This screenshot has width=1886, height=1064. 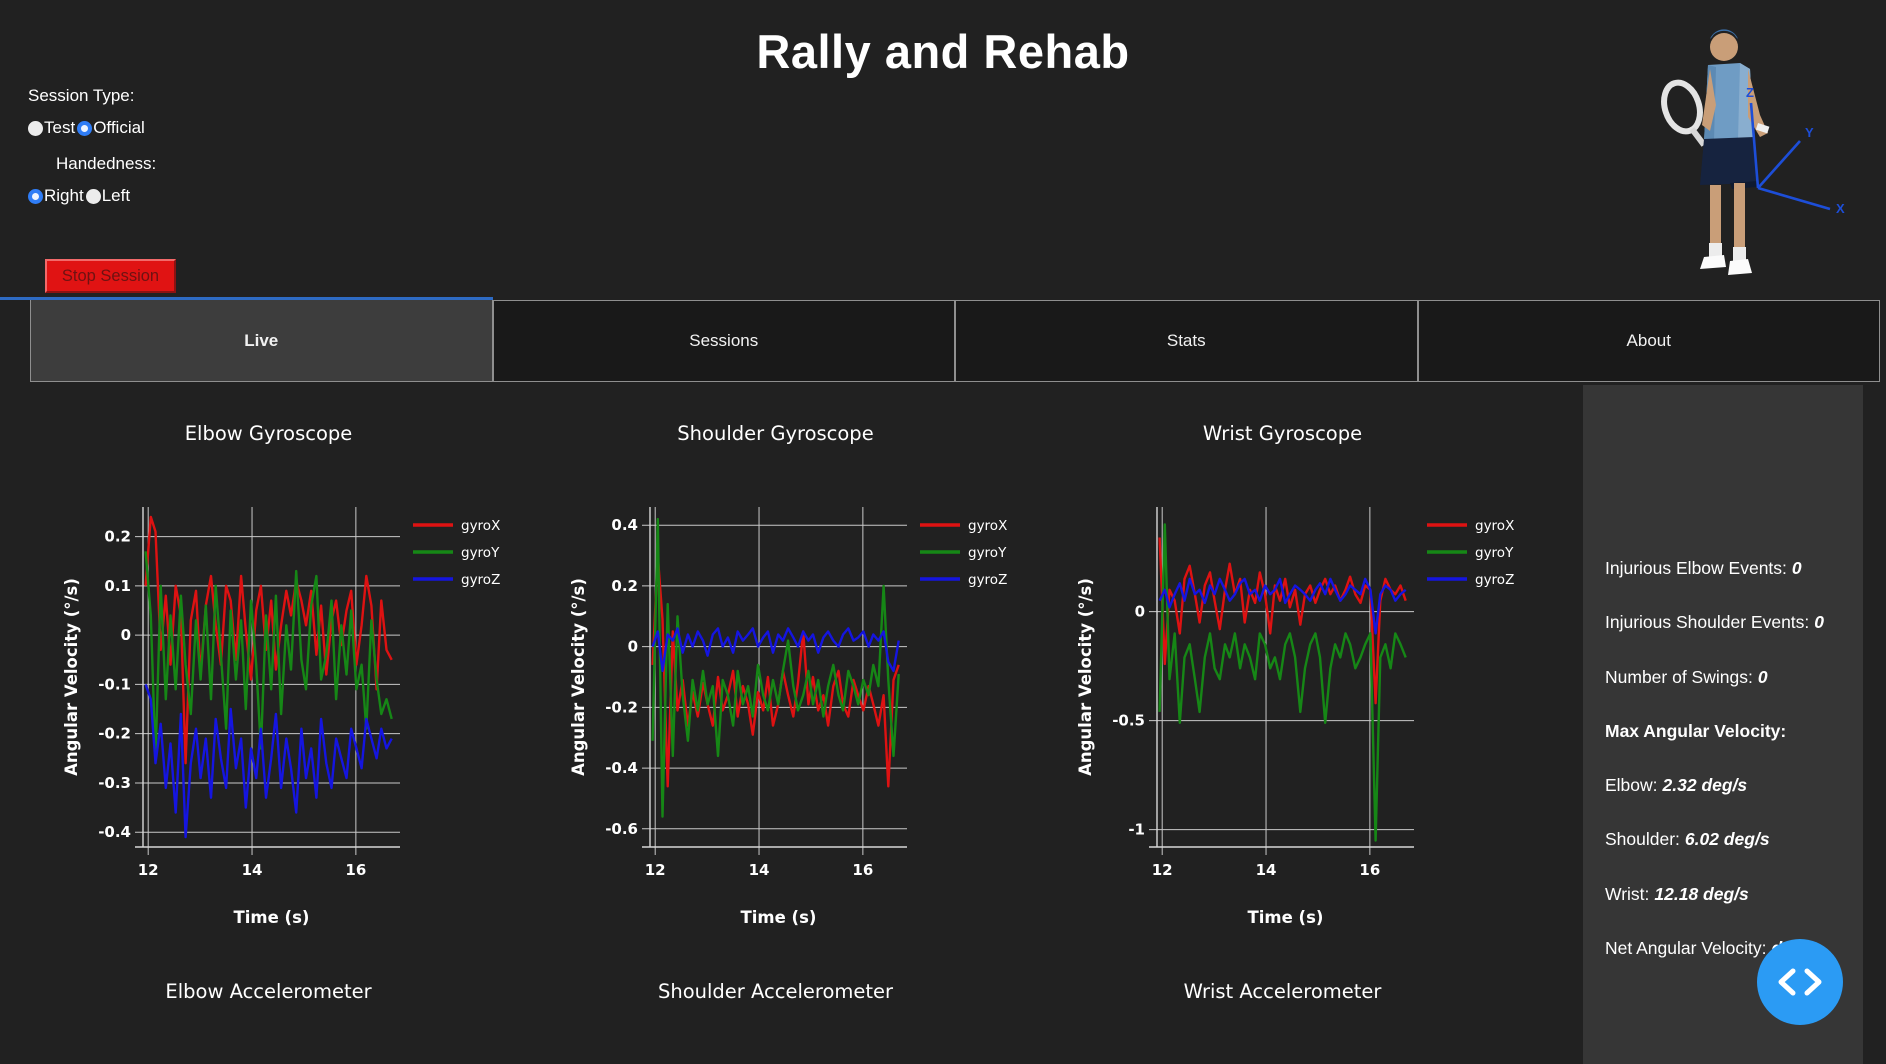 What do you see at coordinates (119, 127) in the screenshot?
I see `radio-official-label: Official` at bounding box center [119, 127].